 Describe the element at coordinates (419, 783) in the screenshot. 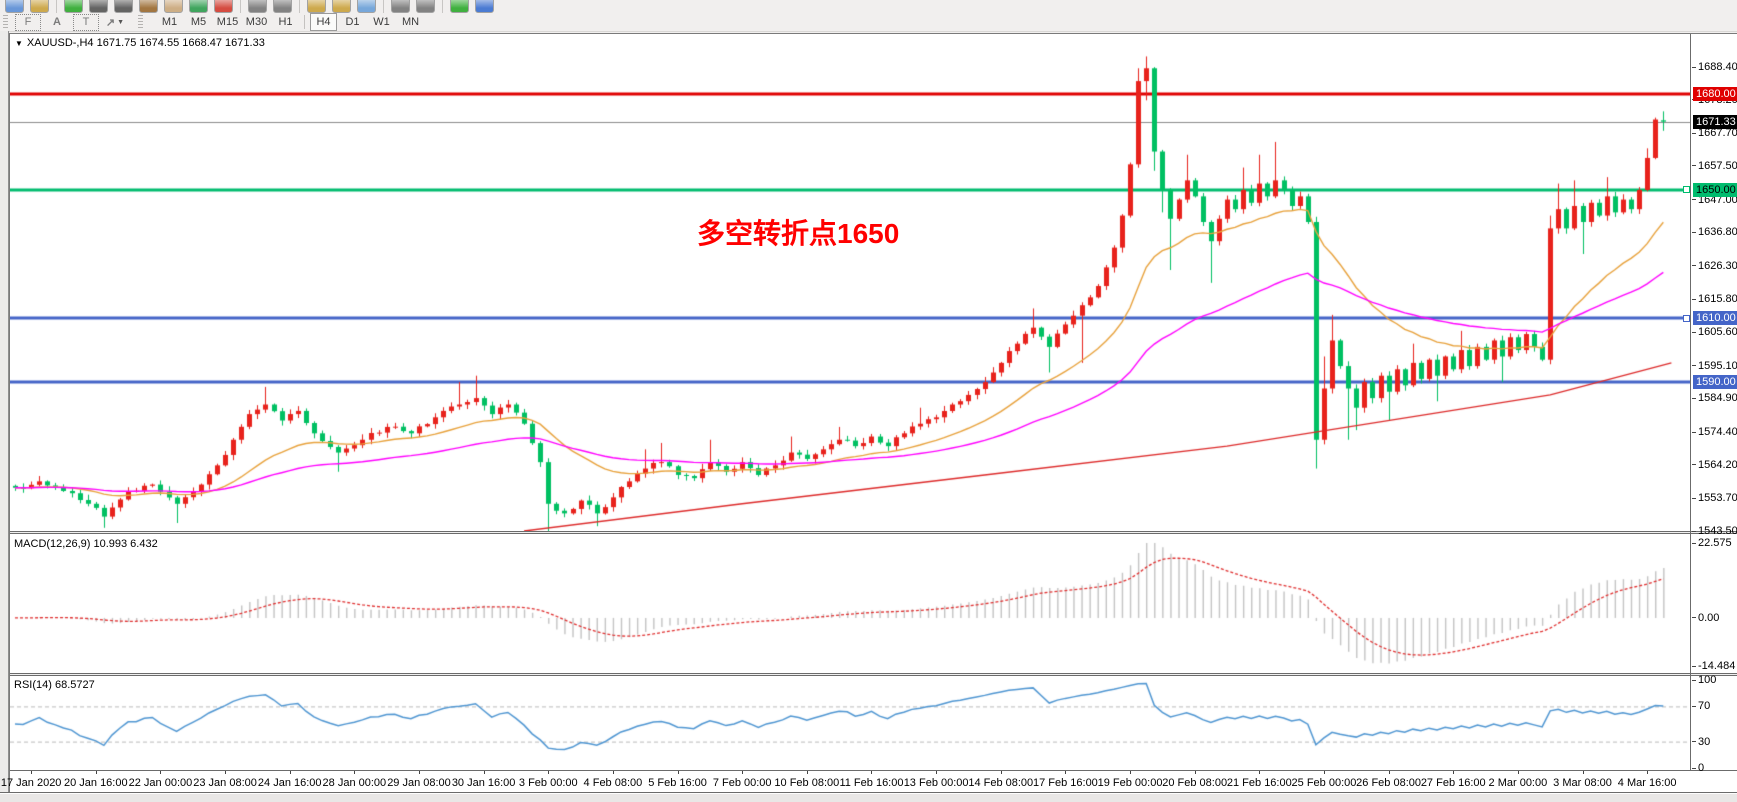

I see `time-tick-label: 29 Jan 08:00` at that location.